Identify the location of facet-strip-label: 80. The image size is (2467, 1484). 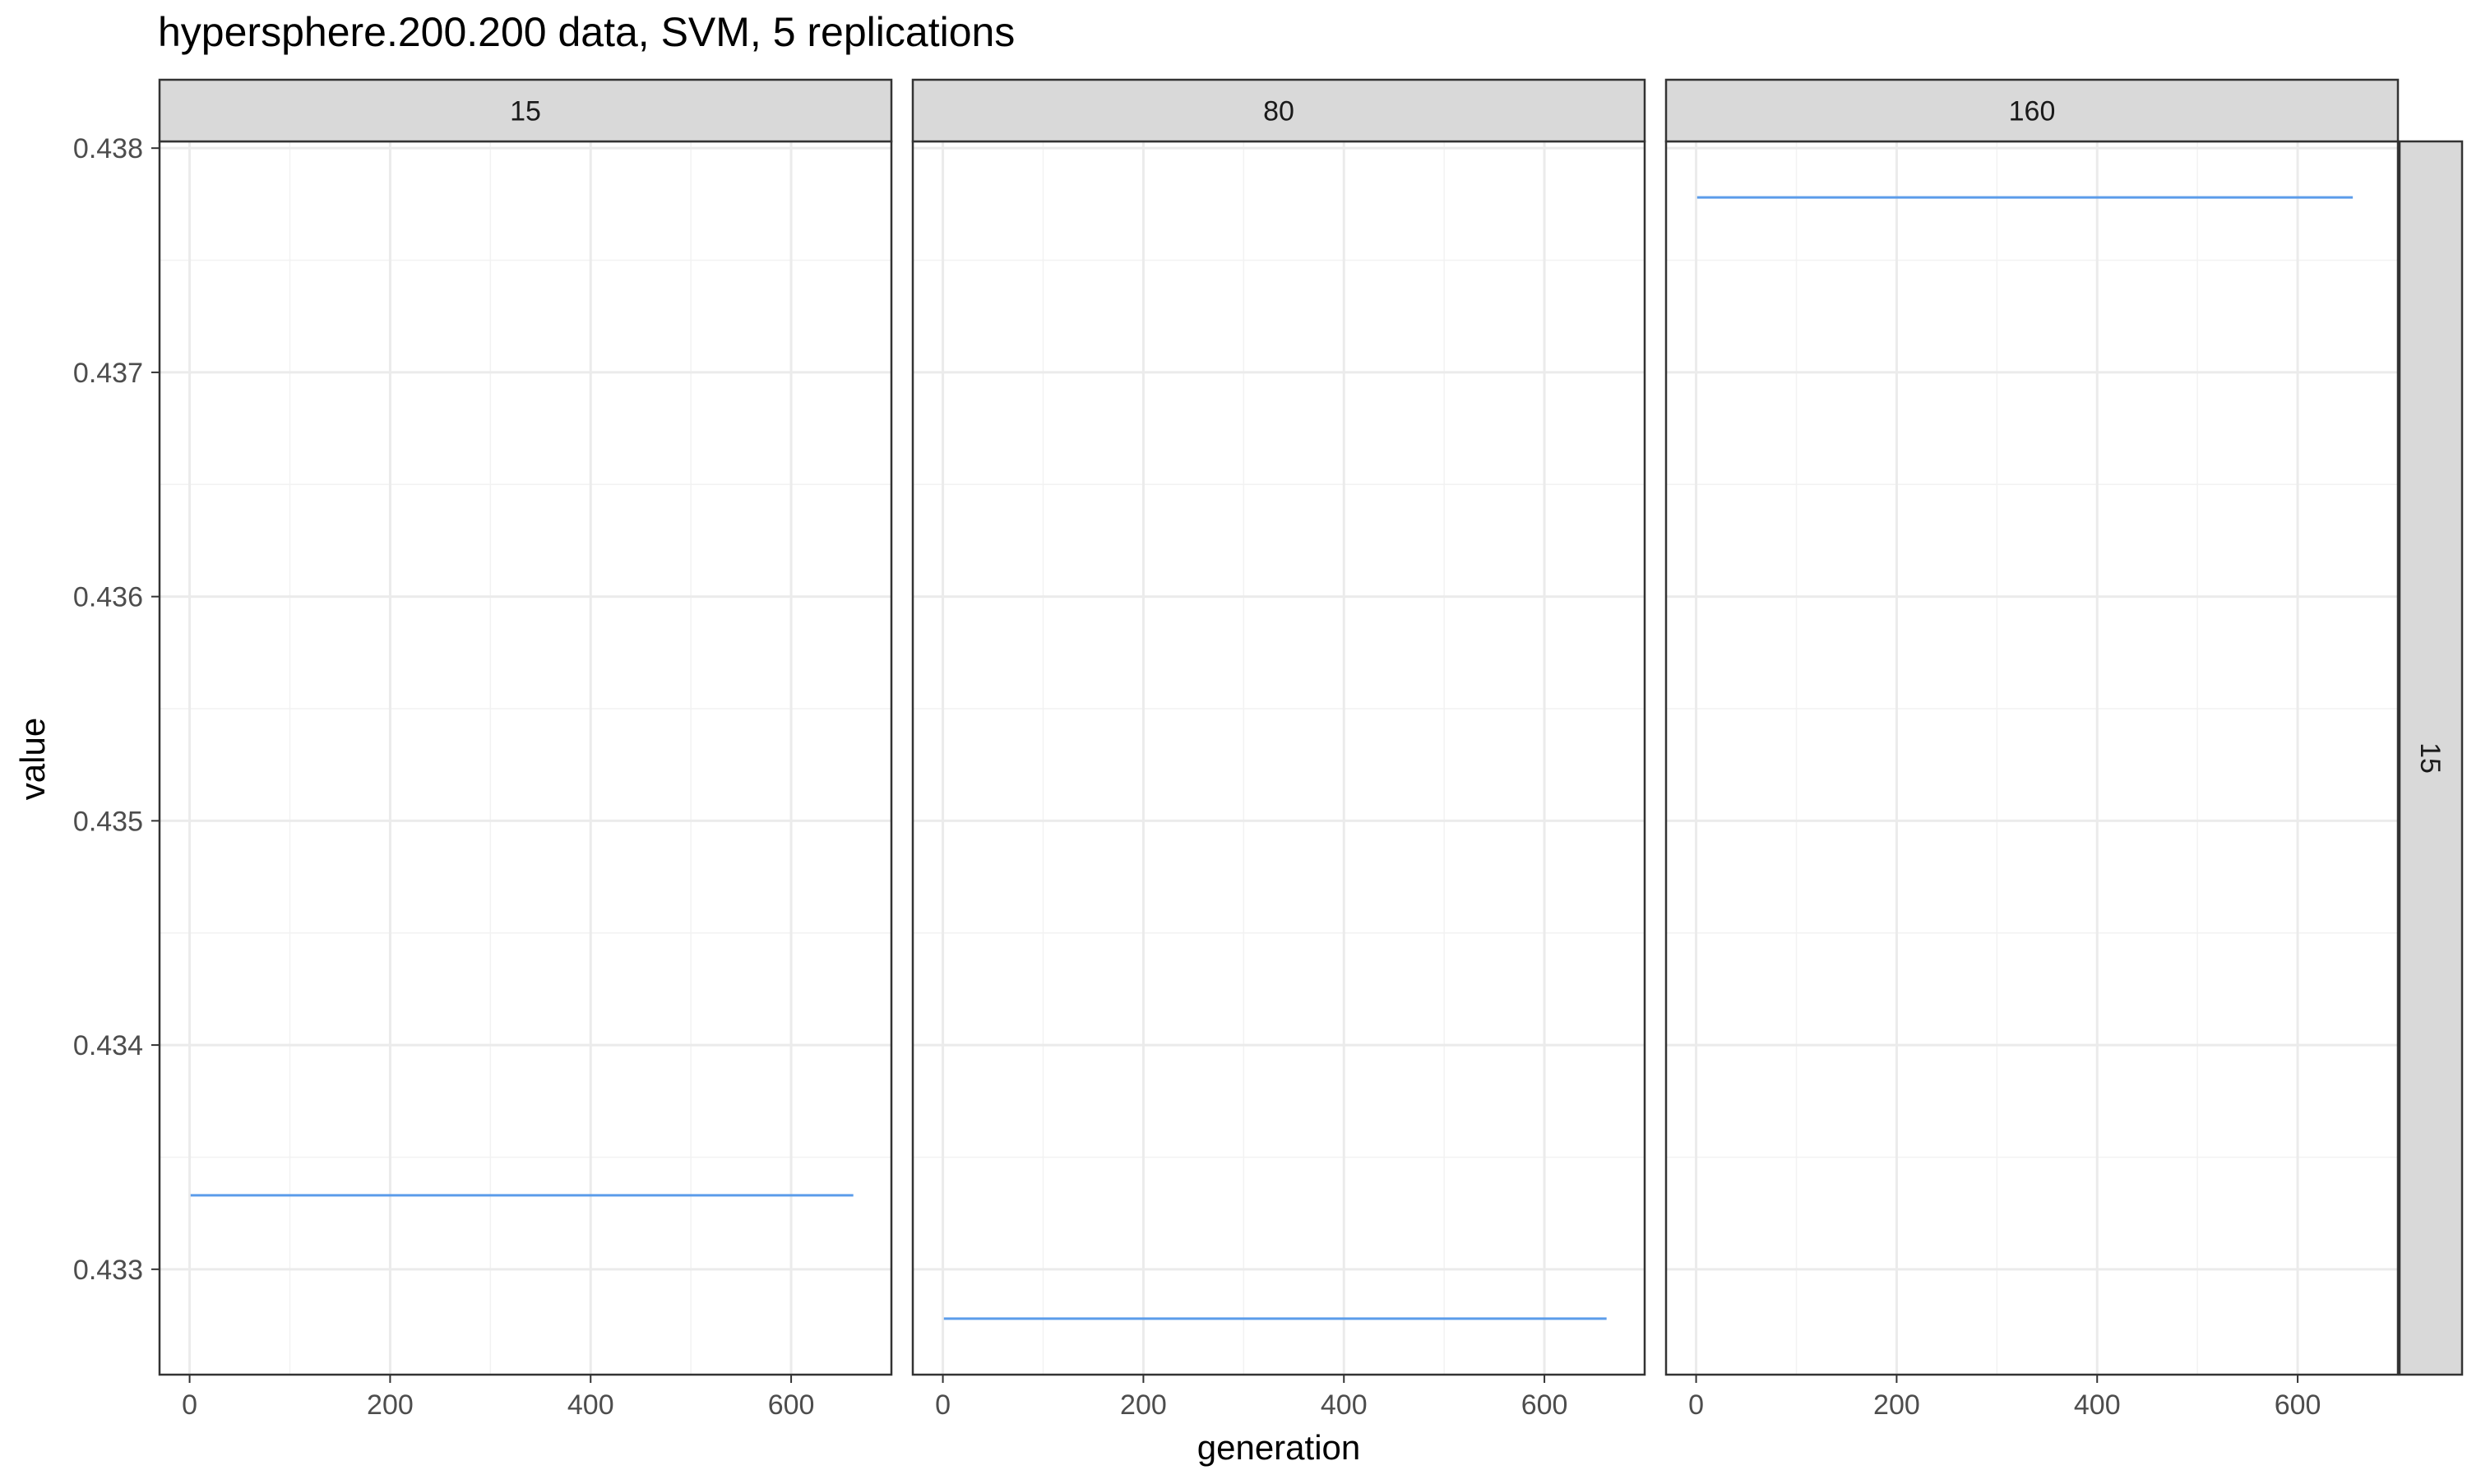
(1278, 112).